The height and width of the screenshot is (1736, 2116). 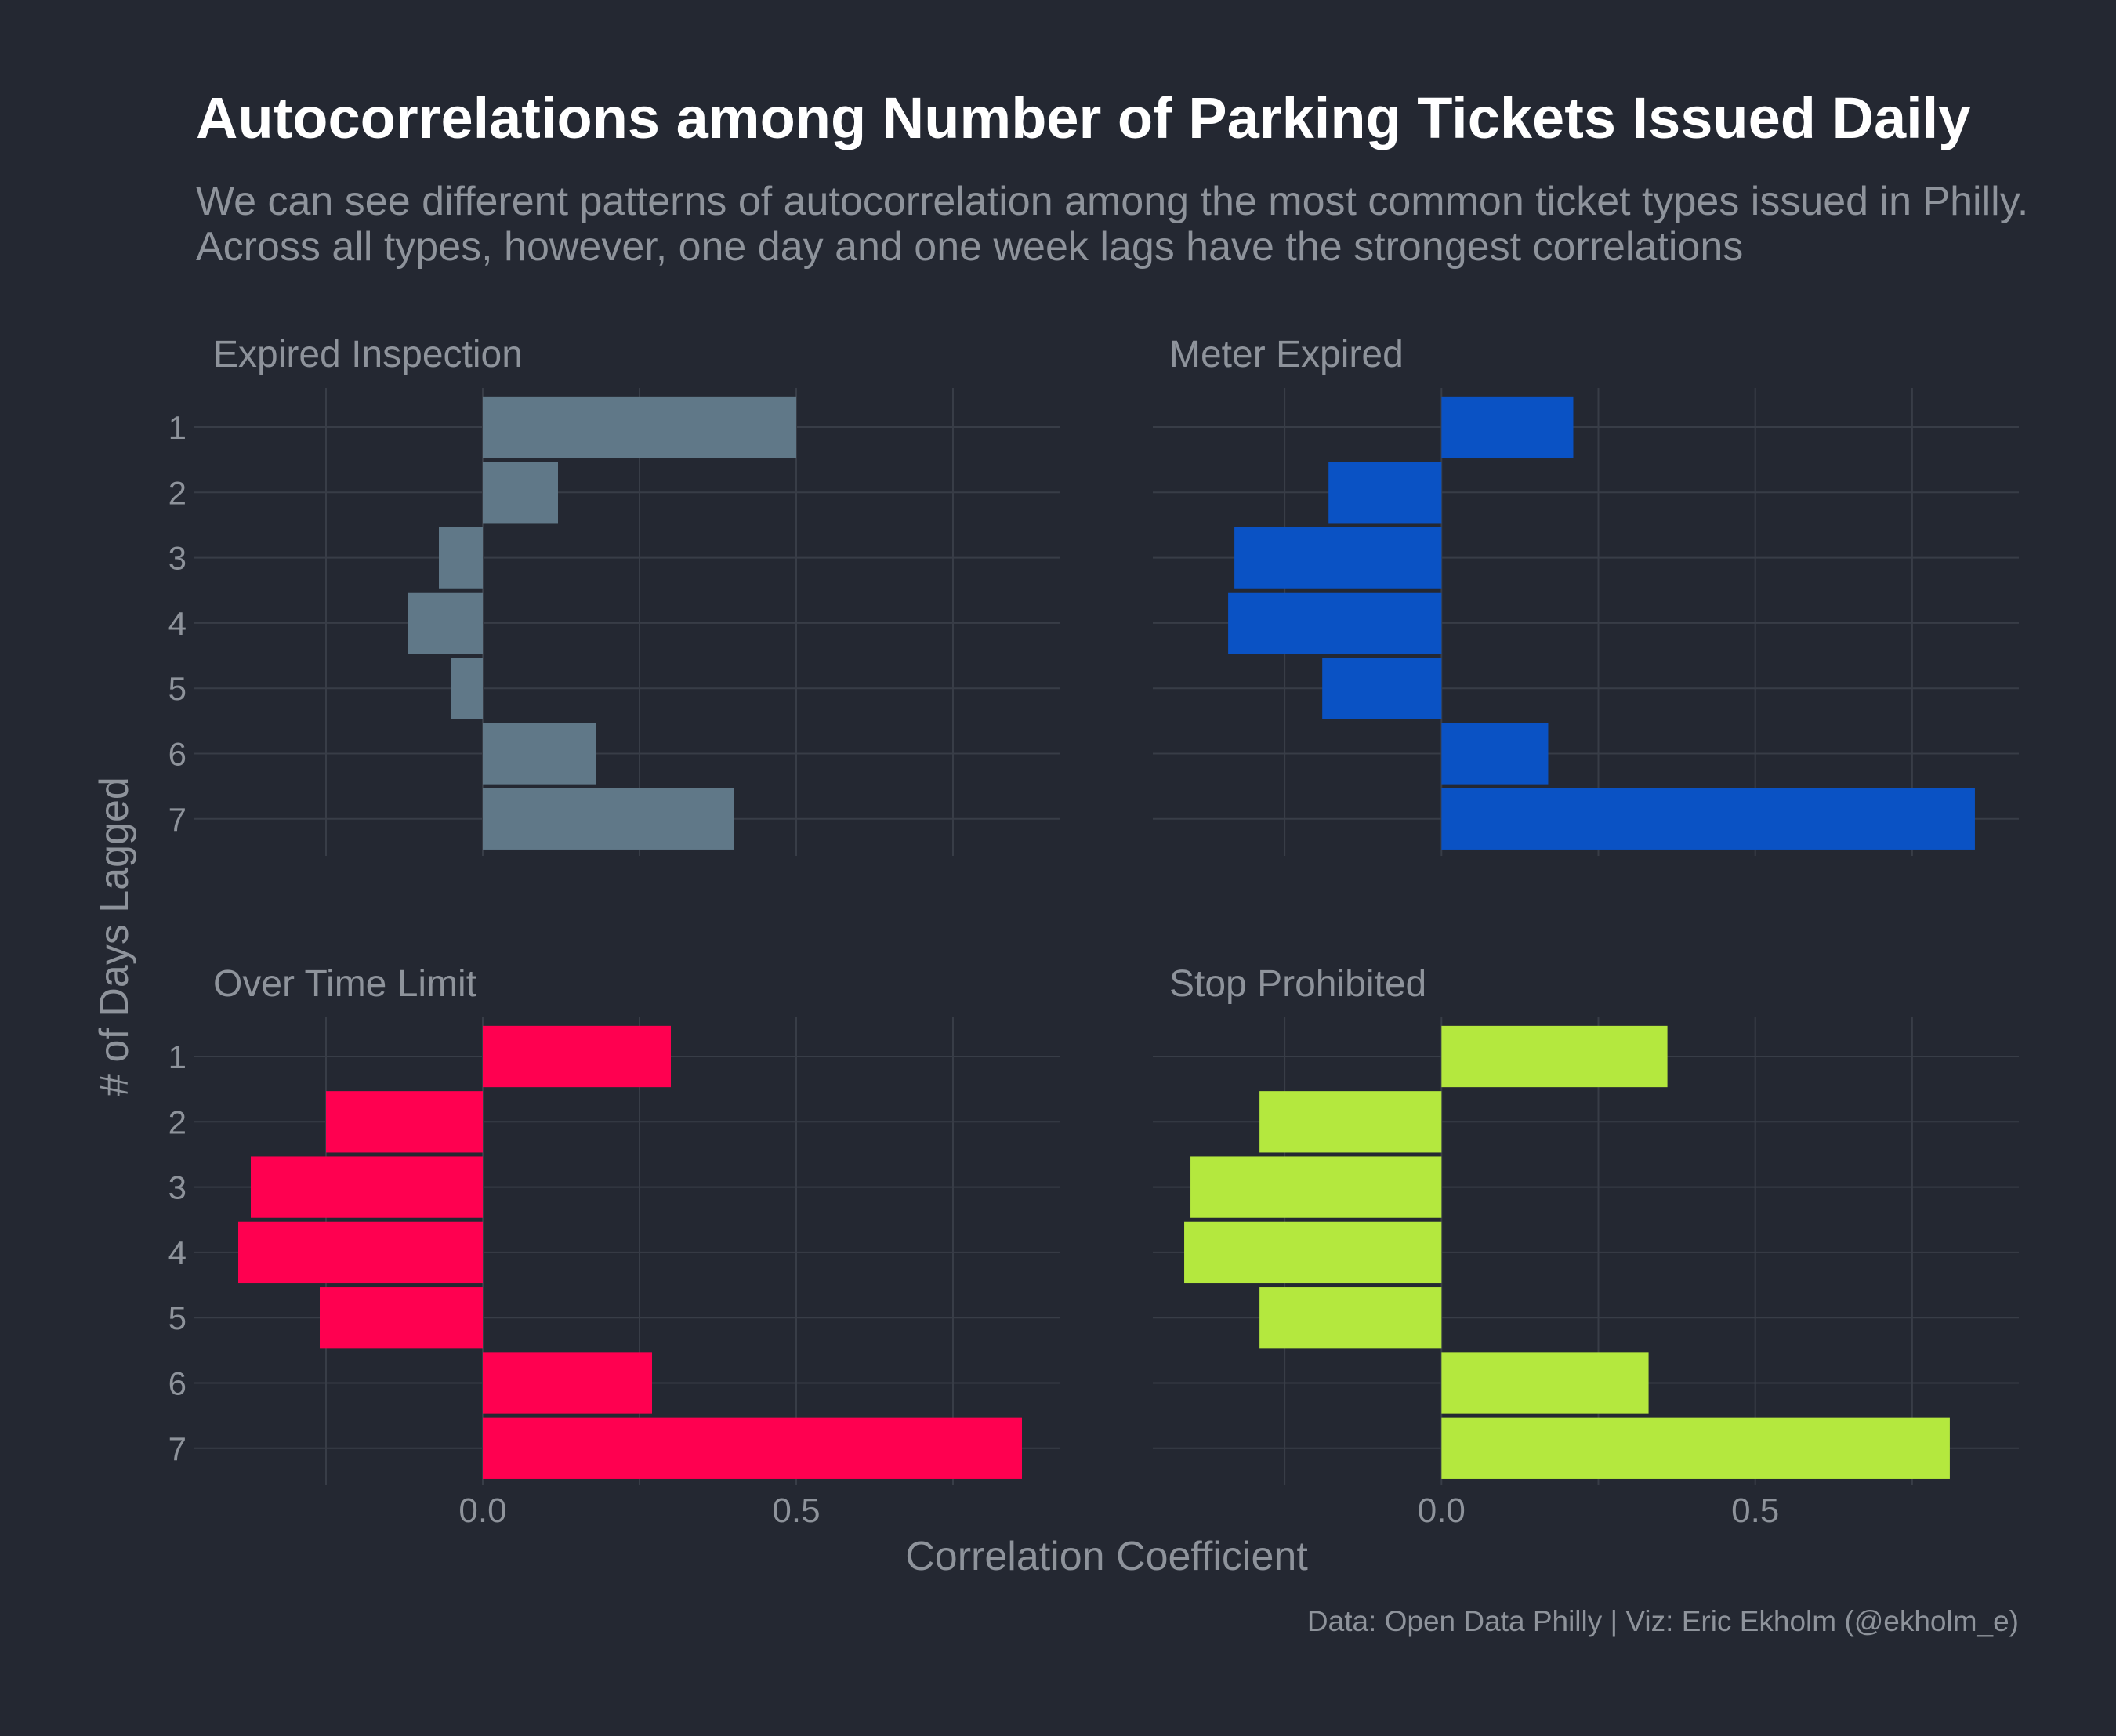 What do you see at coordinates (344, 984) in the screenshot?
I see `facet-title: Over Time Limit` at bounding box center [344, 984].